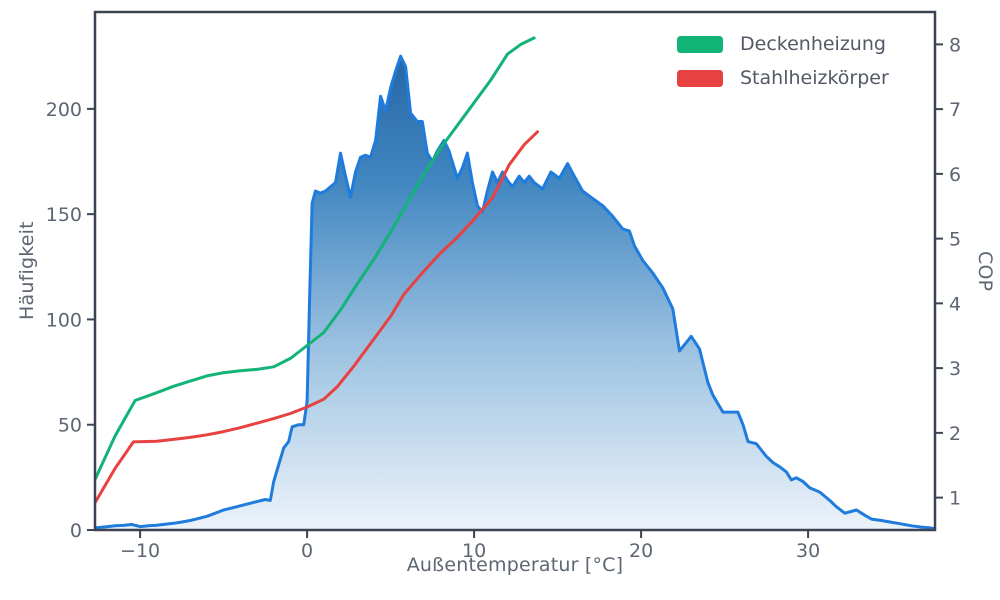 Image resolution: width=1000 pixels, height=600 pixels. I want to click on legend: Deckenheizung Stahlheizkörper, so click(783, 67).